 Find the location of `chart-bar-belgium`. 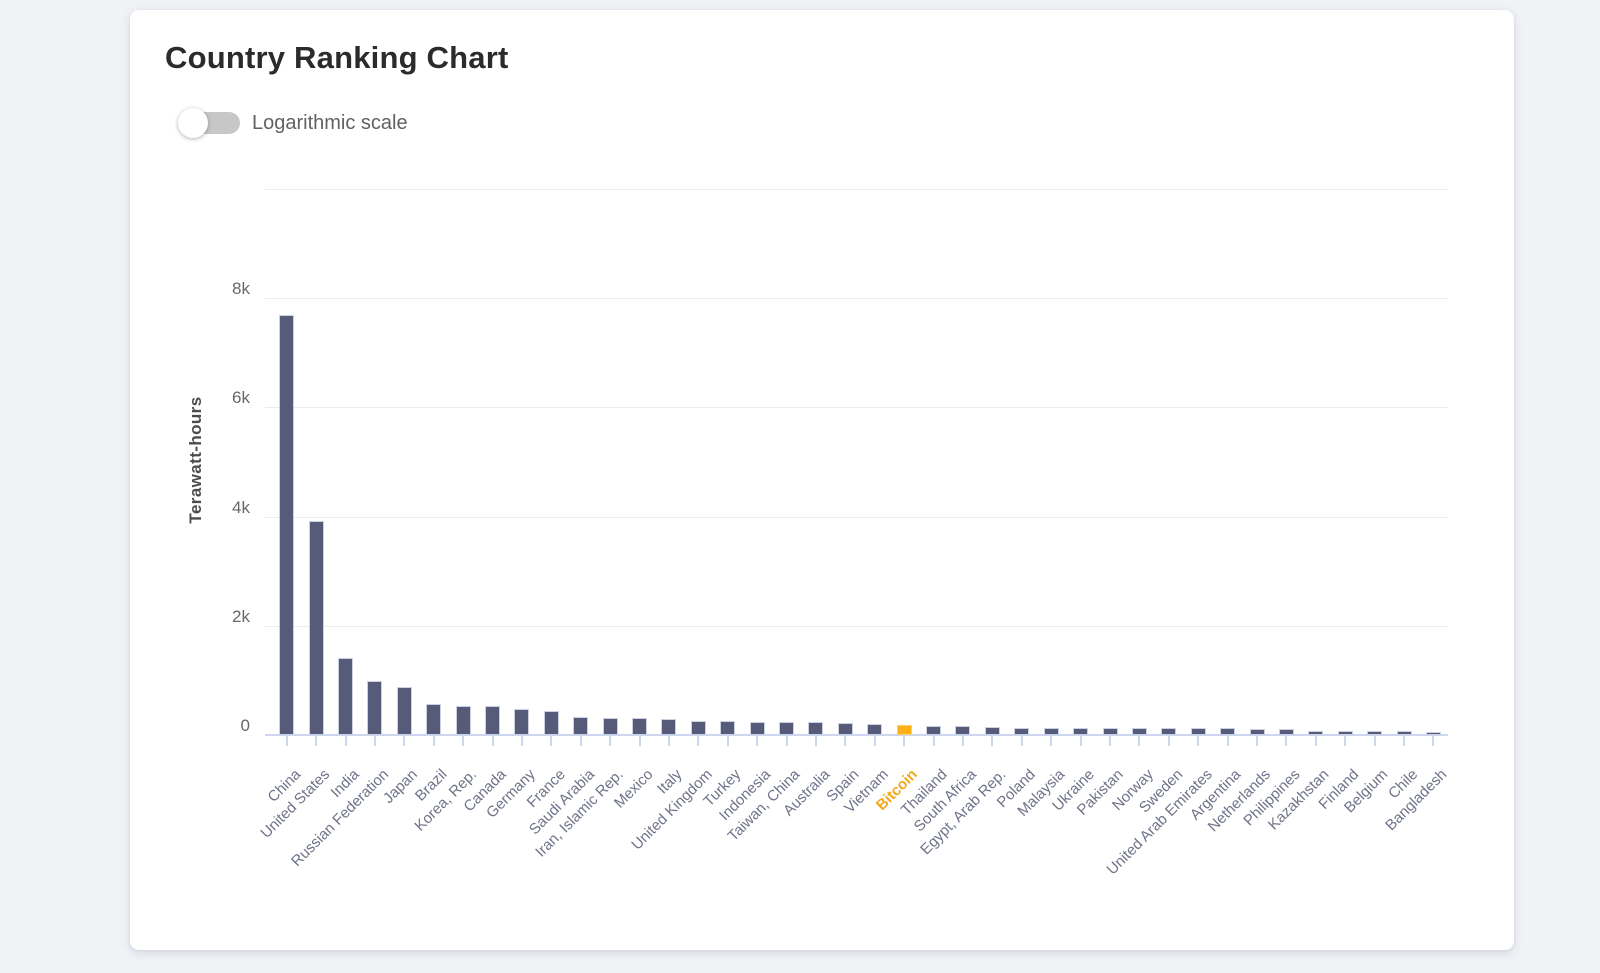

chart-bar-belgium is located at coordinates (1375, 732).